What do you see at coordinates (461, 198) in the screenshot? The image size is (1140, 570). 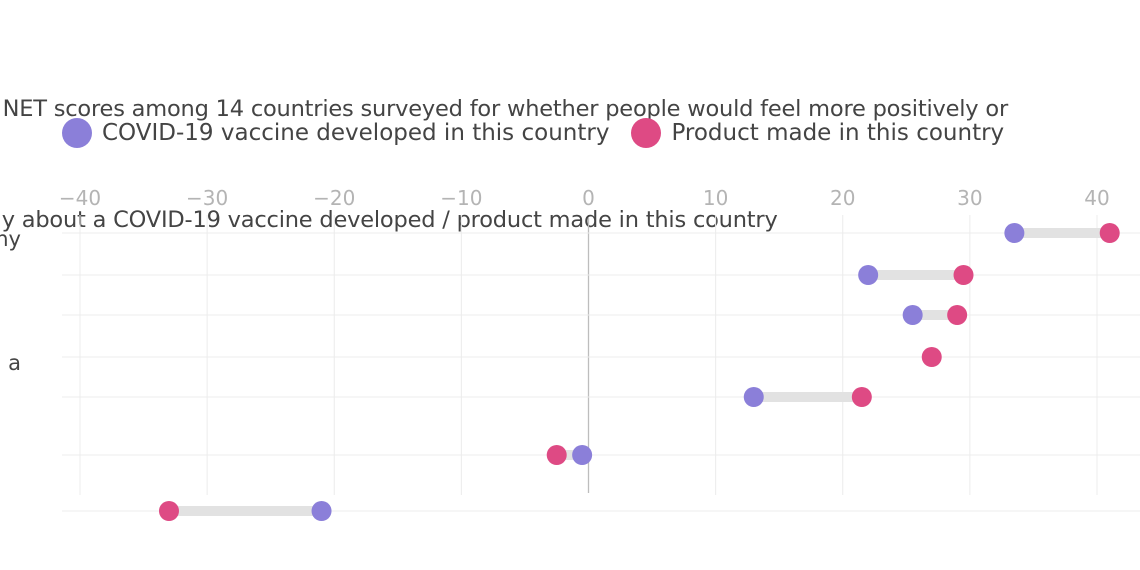 I see `x-tick-label: −10` at bounding box center [461, 198].